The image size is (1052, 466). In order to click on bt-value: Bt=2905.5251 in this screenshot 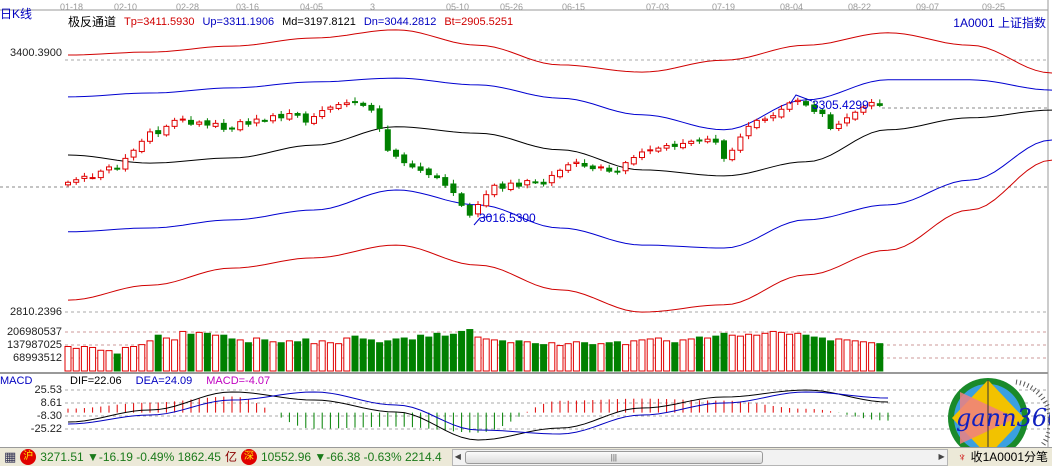, I will do `click(479, 22)`.